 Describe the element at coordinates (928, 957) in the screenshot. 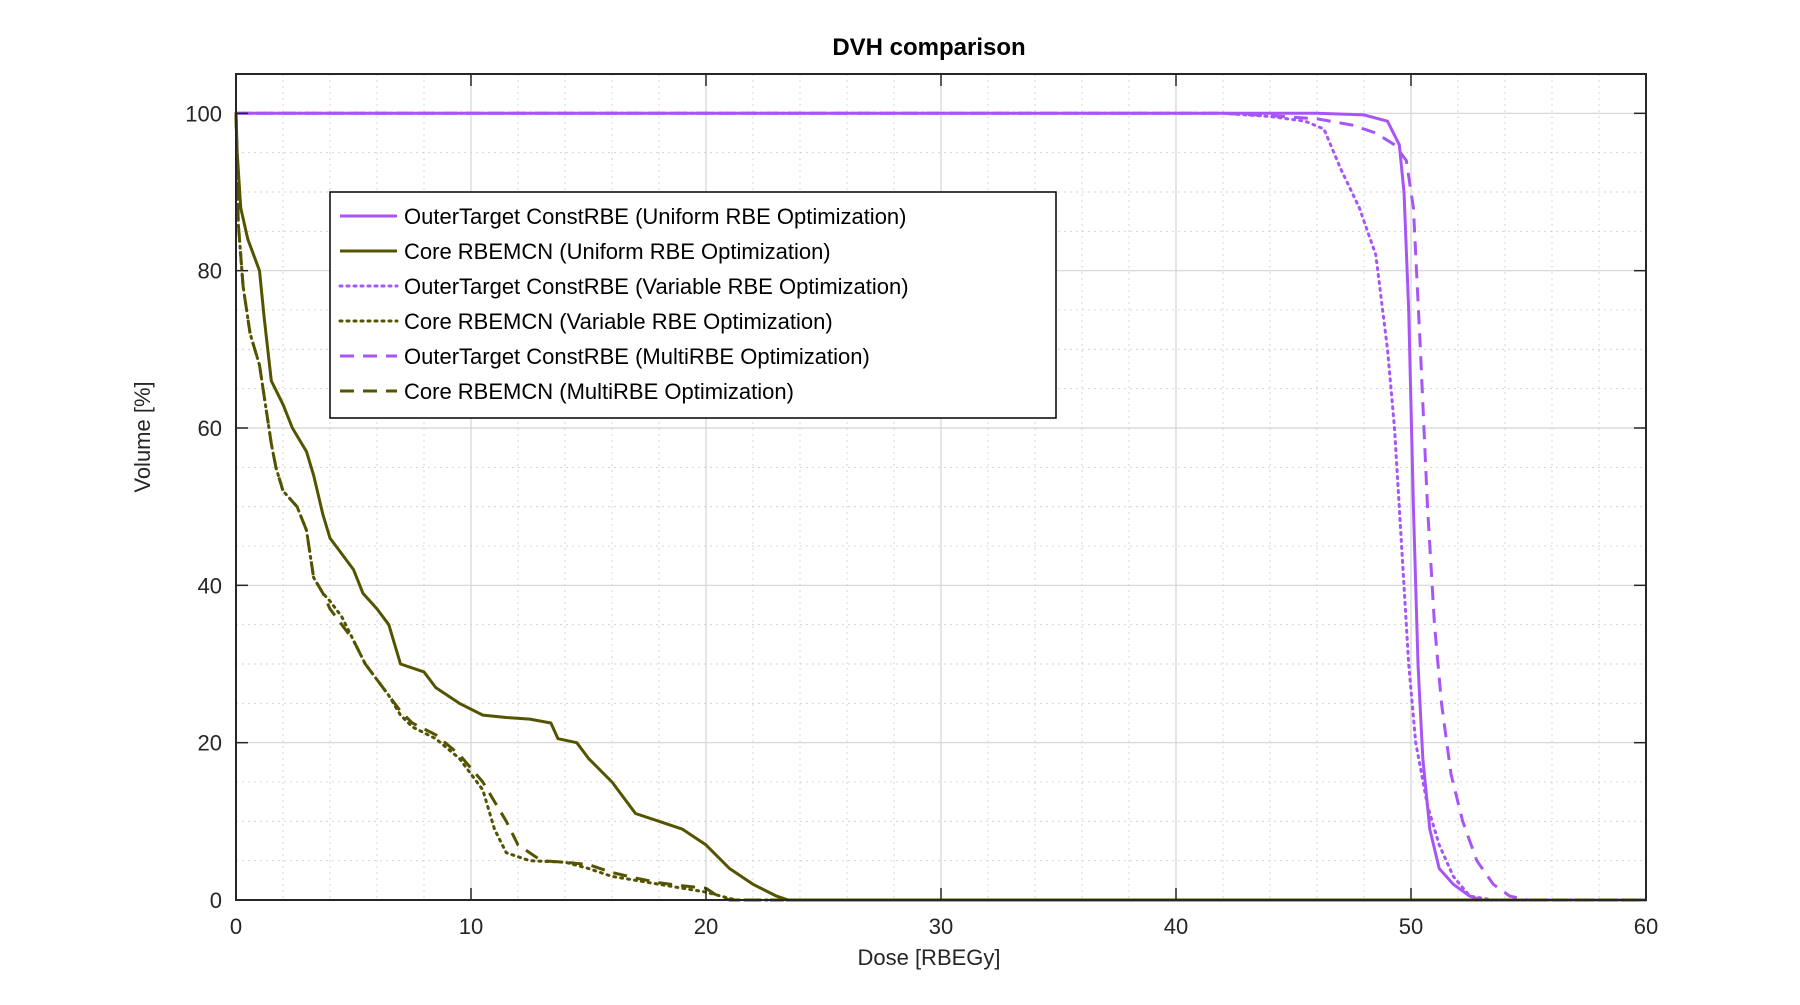

I see `x-axis-label: Dose [RBEGy]` at that location.